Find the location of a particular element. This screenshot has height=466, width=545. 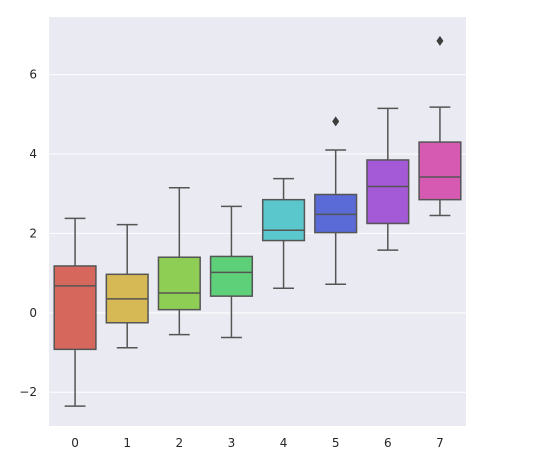

x-tick-label: 5 is located at coordinates (336, 443).